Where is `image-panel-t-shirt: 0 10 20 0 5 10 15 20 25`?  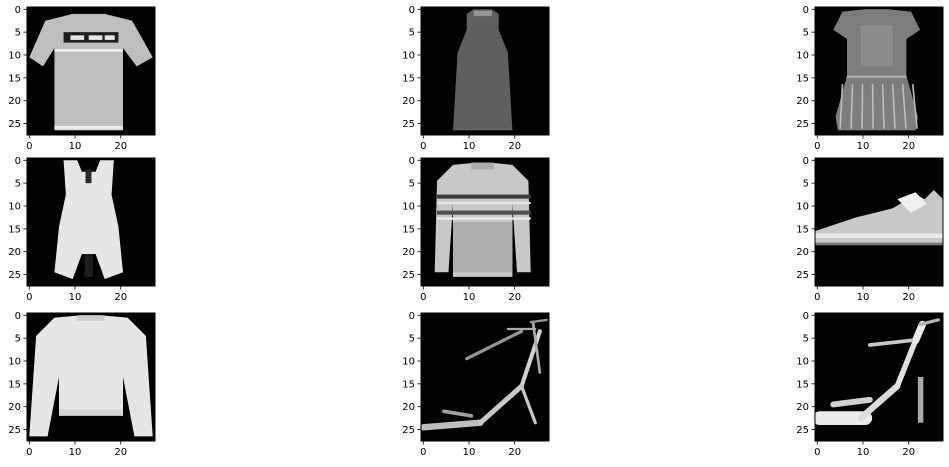
image-panel-t-shirt: 0 10 20 0 5 10 15 20 25 is located at coordinates (82, 78).